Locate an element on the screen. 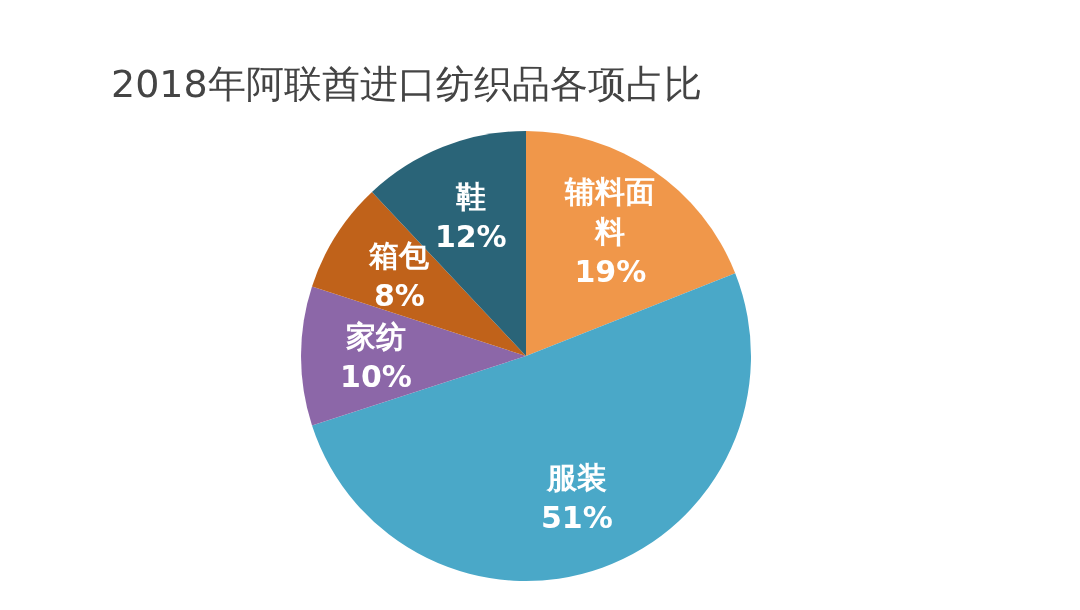  slice-label: 家纺 is located at coordinates (376, 336).